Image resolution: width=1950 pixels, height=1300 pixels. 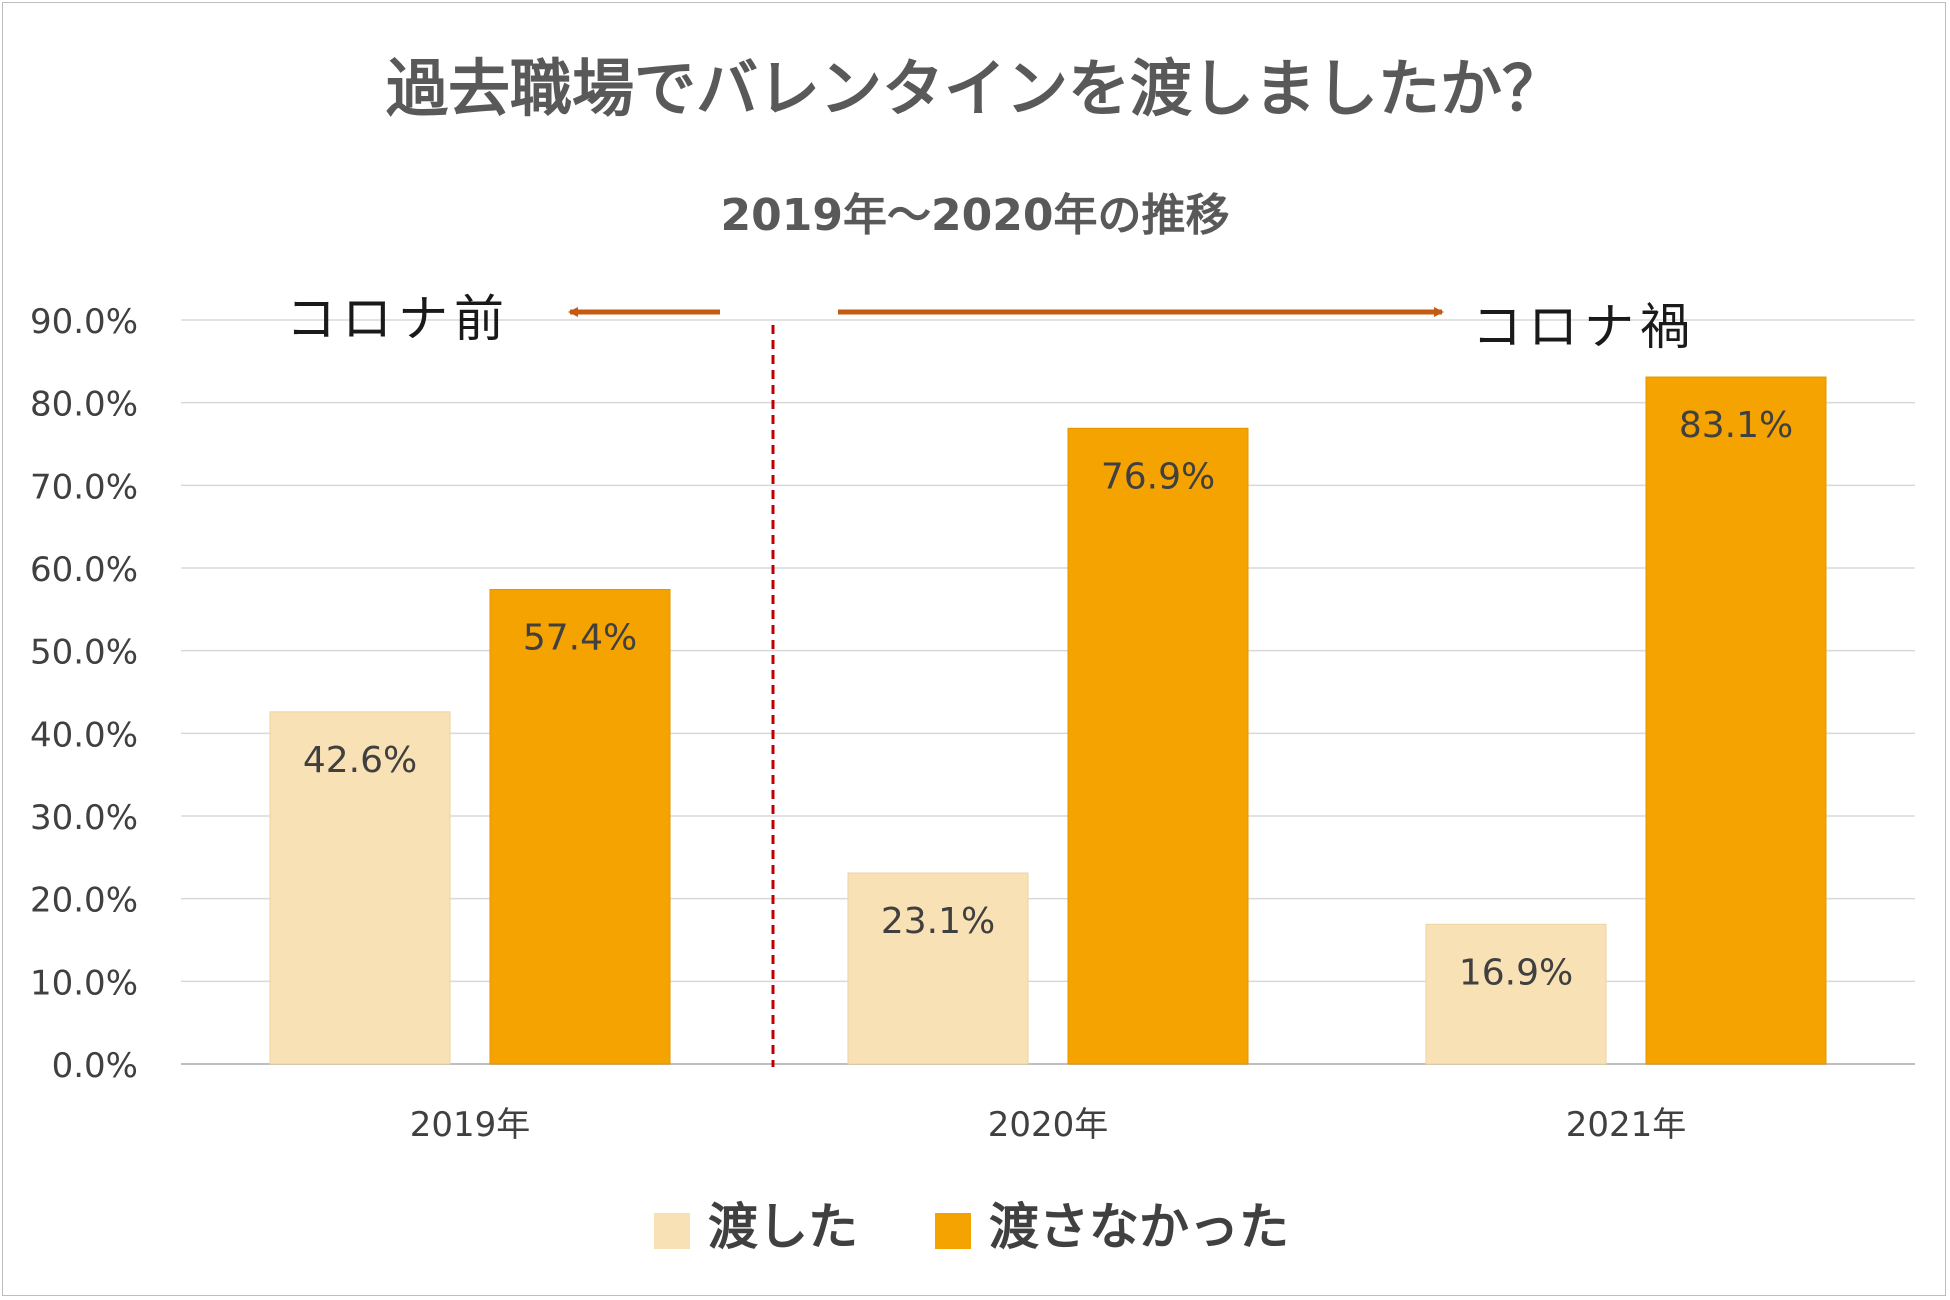 I want to click on legend-label-watasanakatta: 渡さなかった, so click(x=1139, y=1227).